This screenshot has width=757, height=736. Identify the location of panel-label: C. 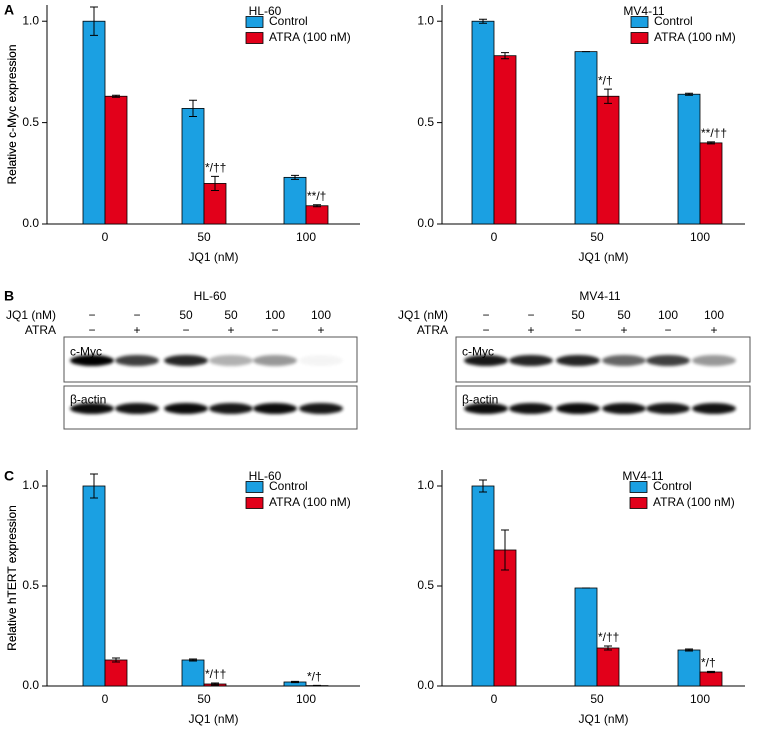
(9, 476).